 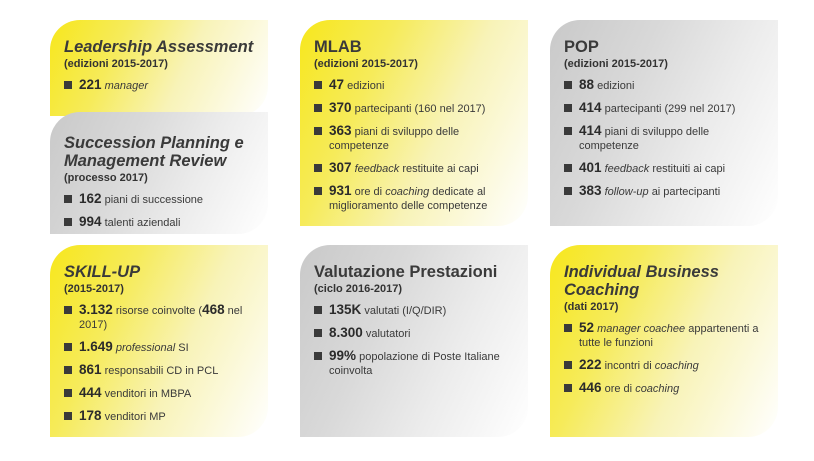 What do you see at coordinates (159, 317) in the screenshot?
I see `stat-item: 3.132 risorse coinvolte (468 nel 2017)` at bounding box center [159, 317].